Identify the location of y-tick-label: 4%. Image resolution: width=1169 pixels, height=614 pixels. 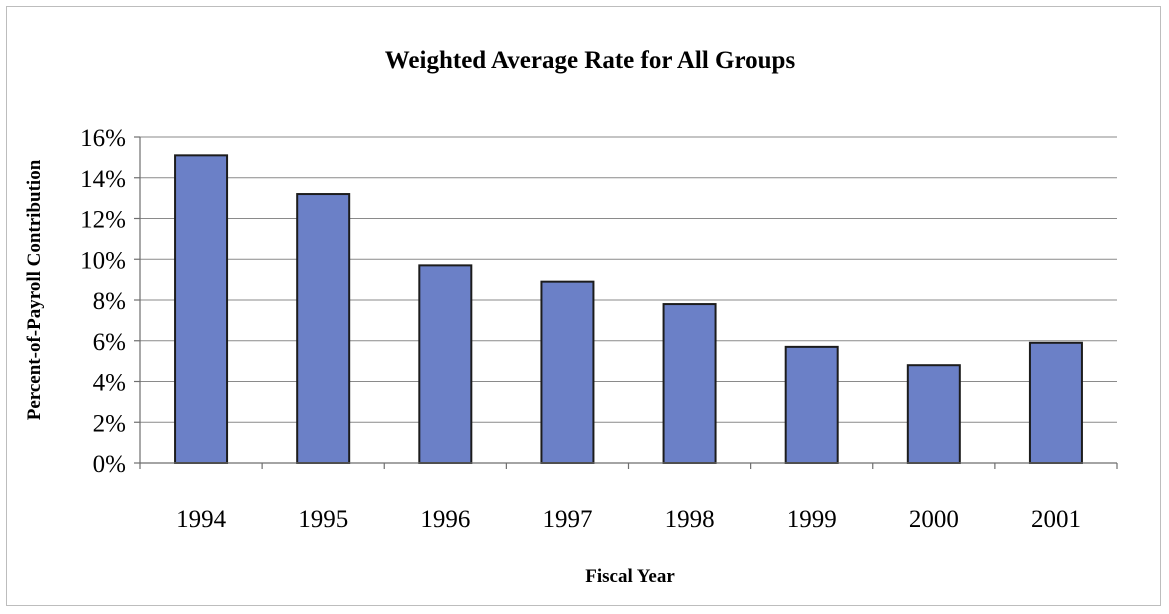
(109, 383).